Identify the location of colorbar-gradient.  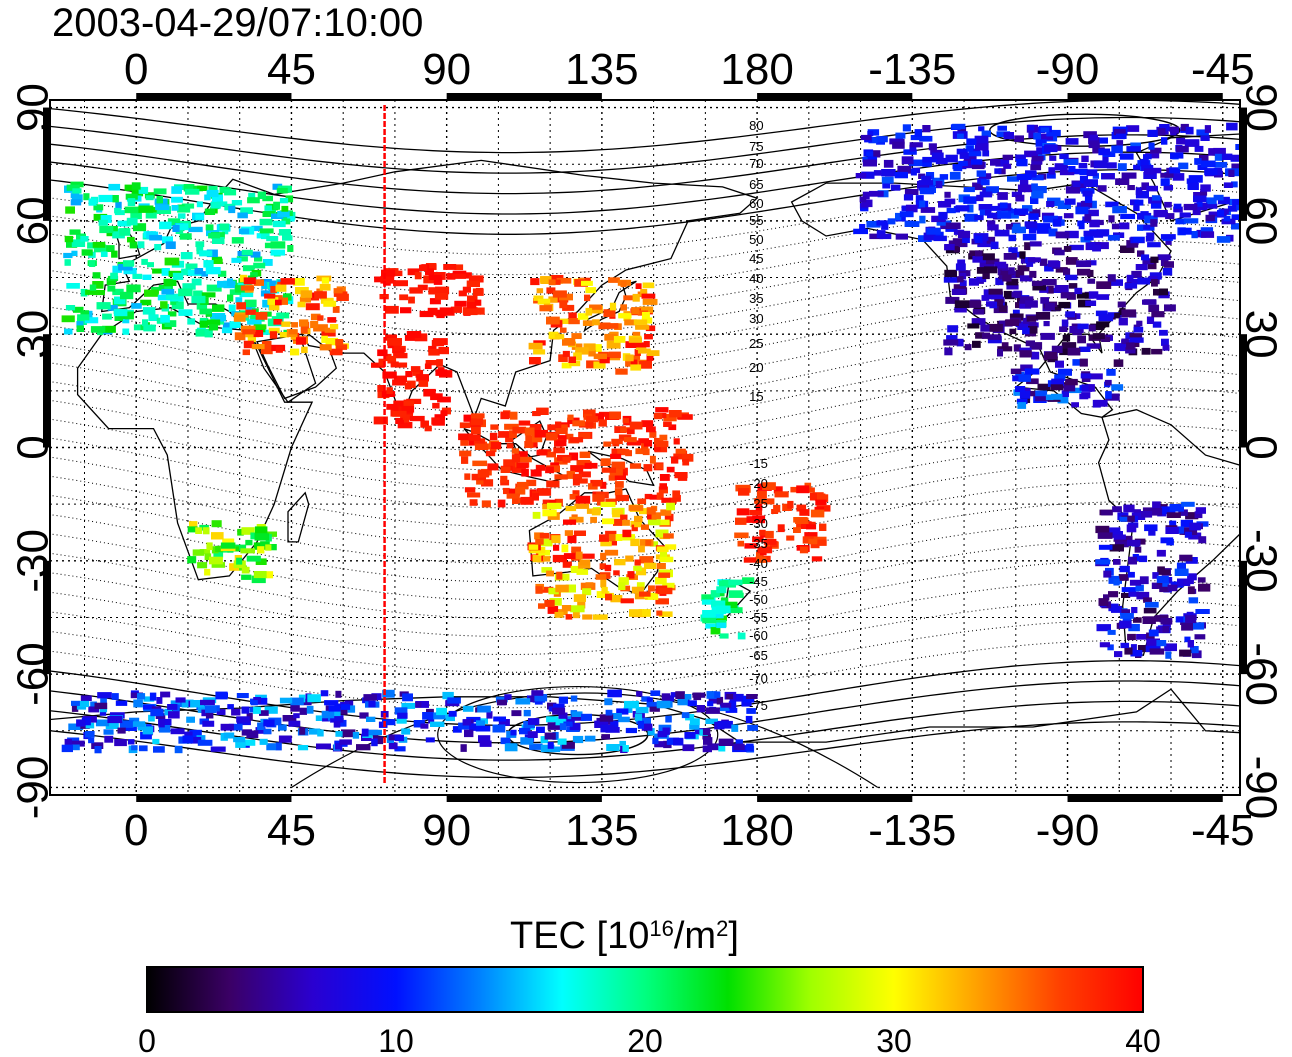
(645, 989).